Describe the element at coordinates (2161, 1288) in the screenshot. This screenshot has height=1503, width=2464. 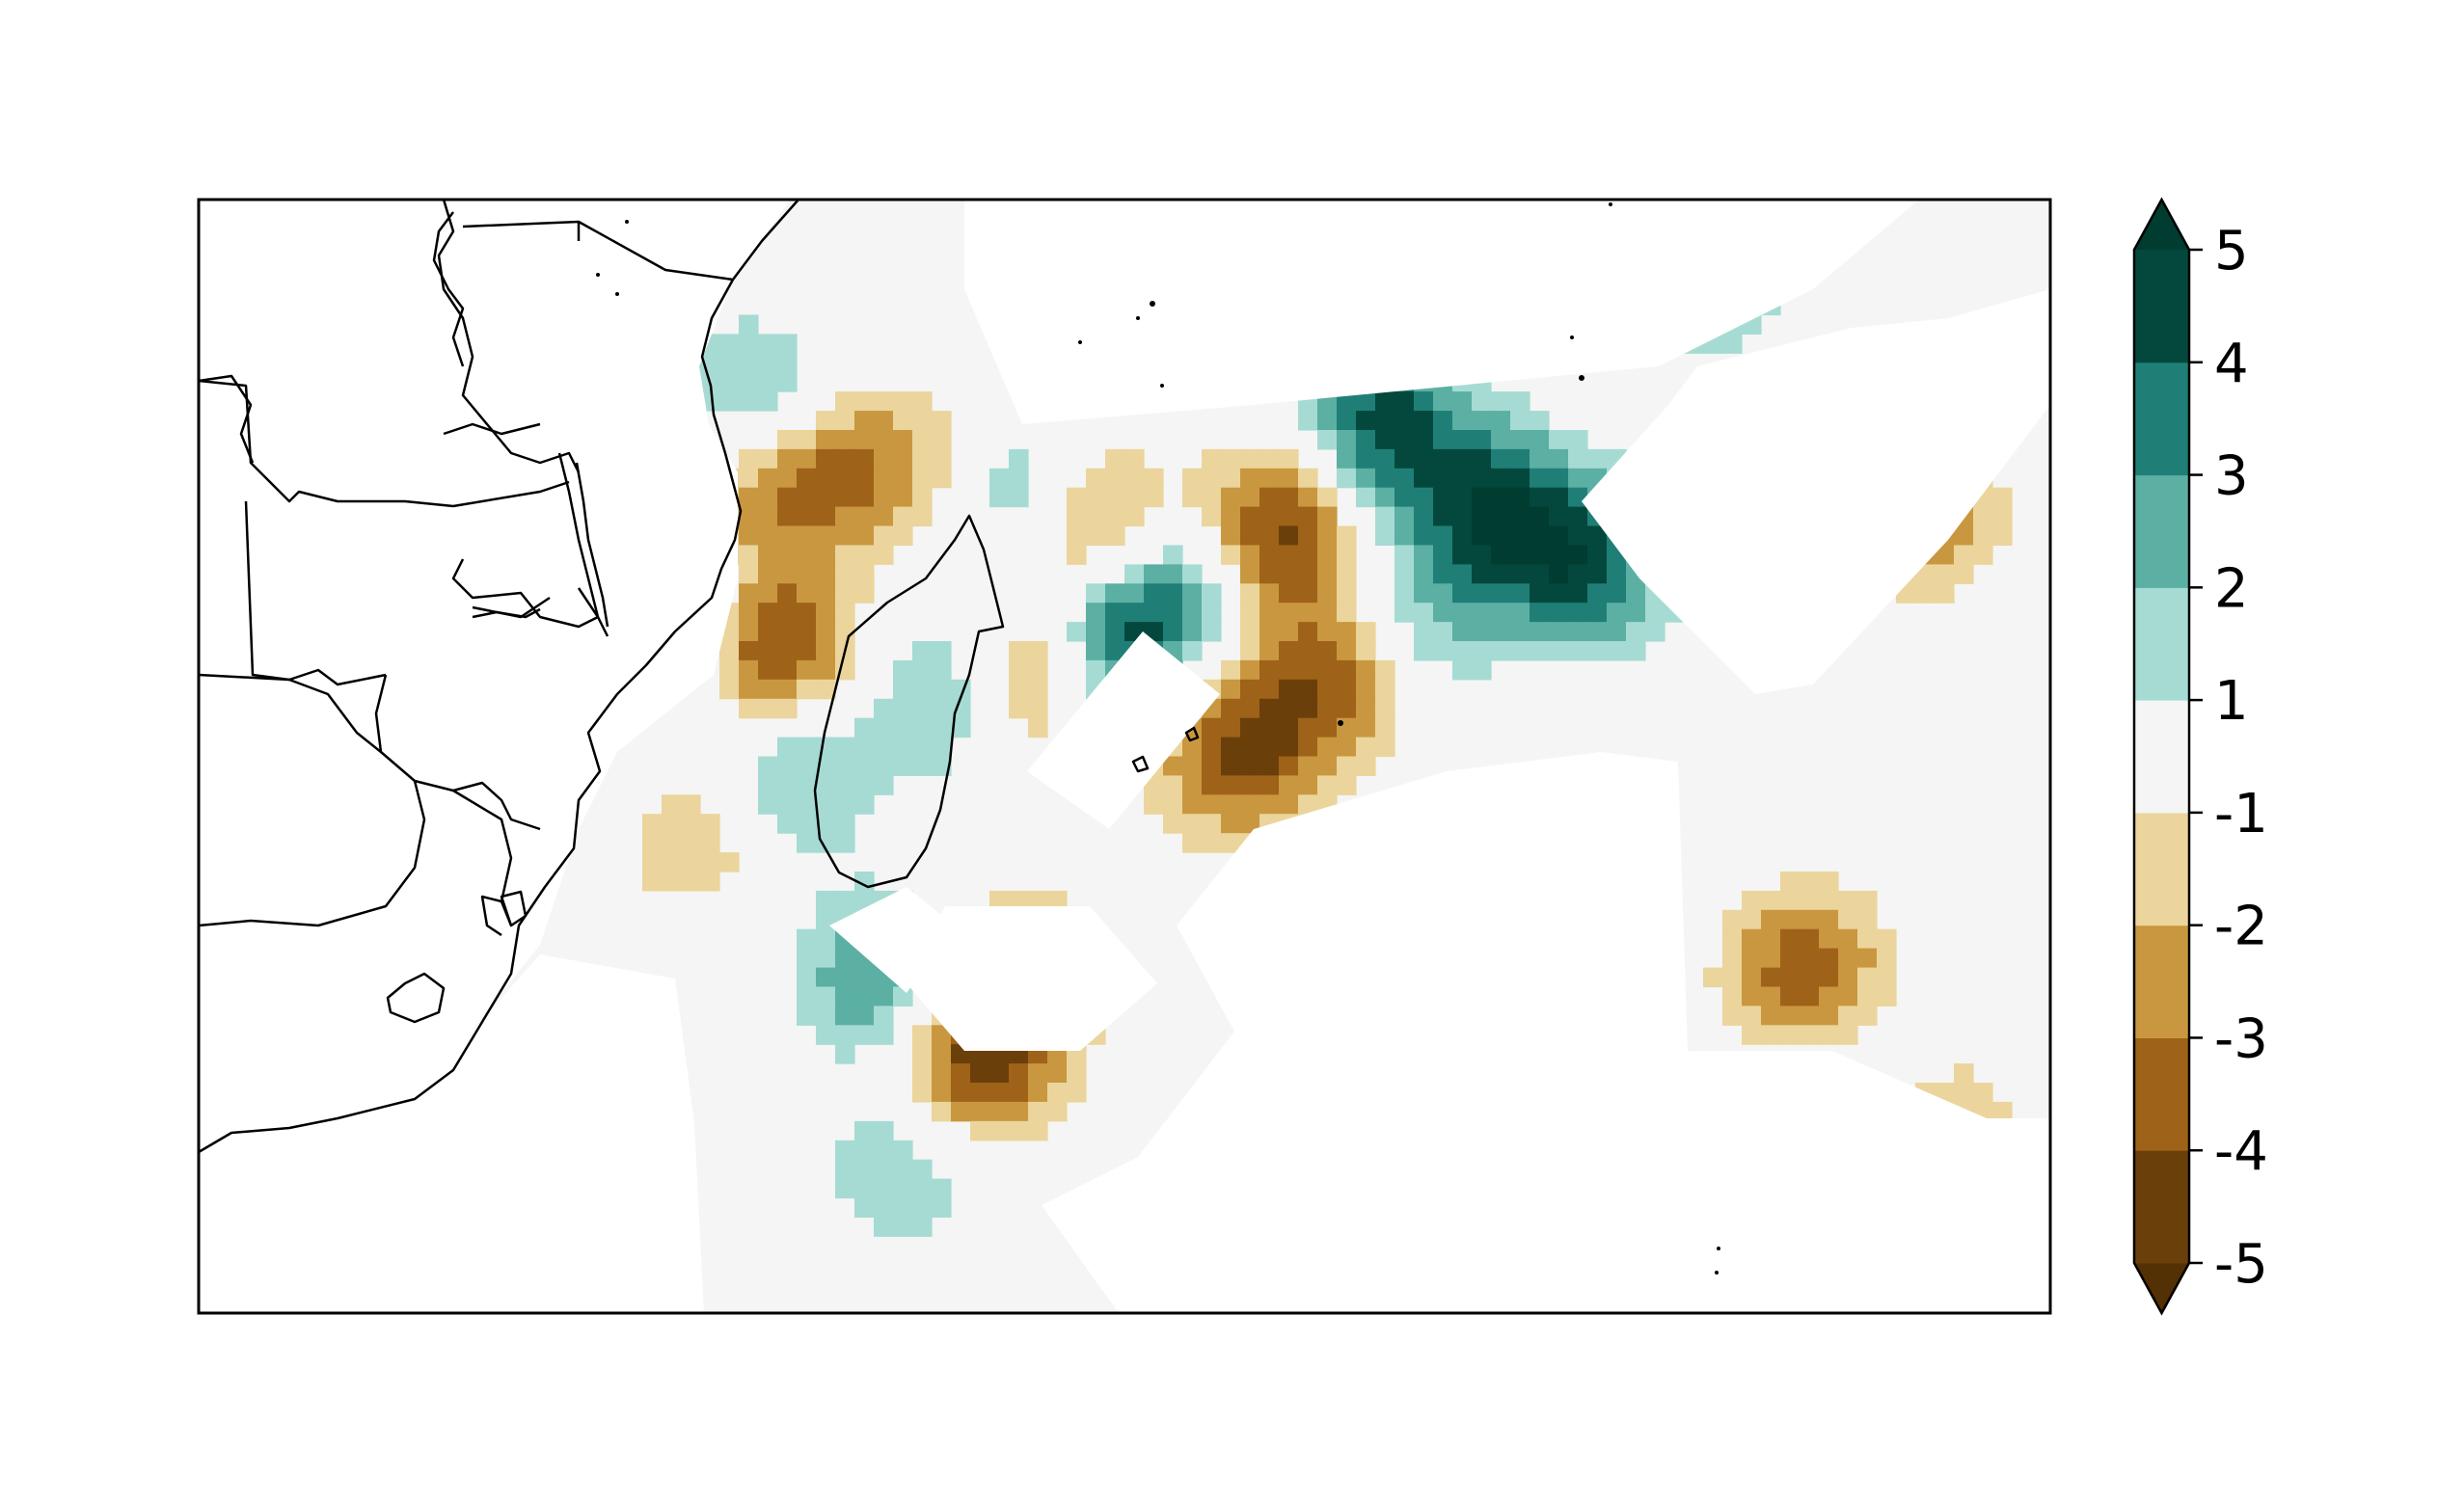
I see `colorbar-under-extension` at that location.